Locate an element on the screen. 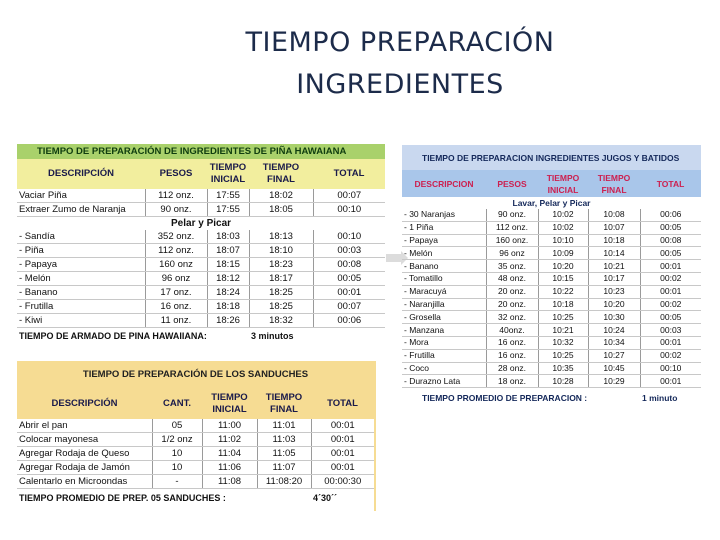  table-cell: 10:20 is located at coordinates (563, 266).